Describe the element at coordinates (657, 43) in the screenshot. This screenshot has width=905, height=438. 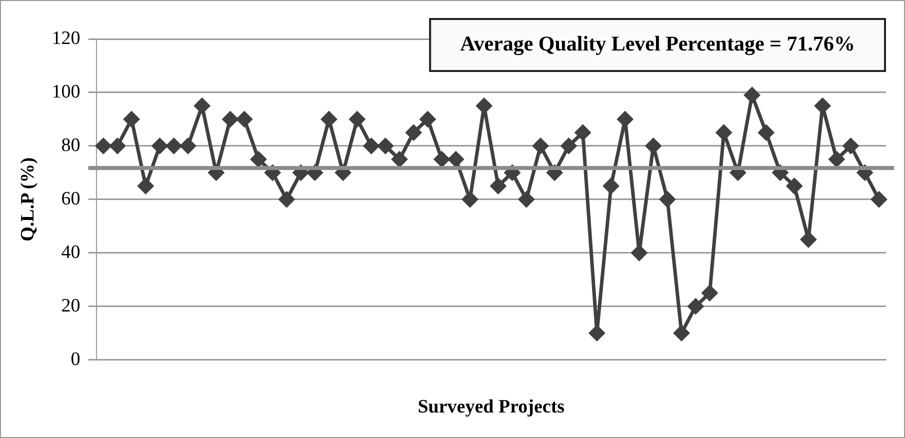
I see `annotation: Average Quality Level Percentage = 71.76%` at that location.